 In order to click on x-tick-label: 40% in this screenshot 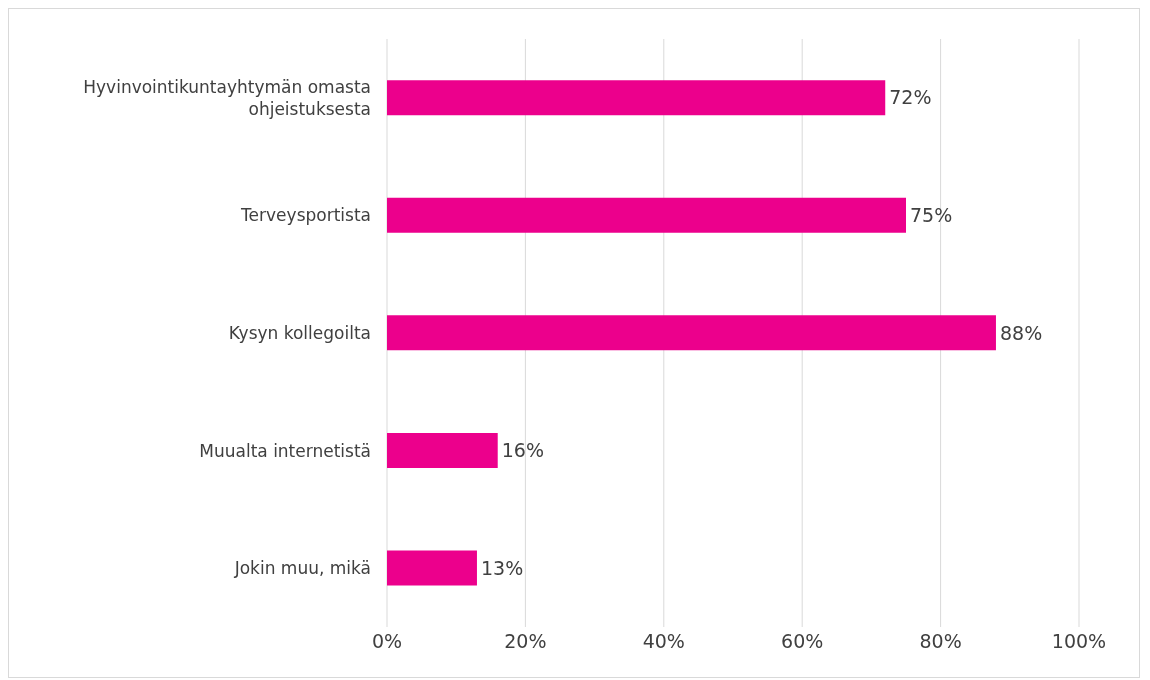, I will do `click(663, 641)`.